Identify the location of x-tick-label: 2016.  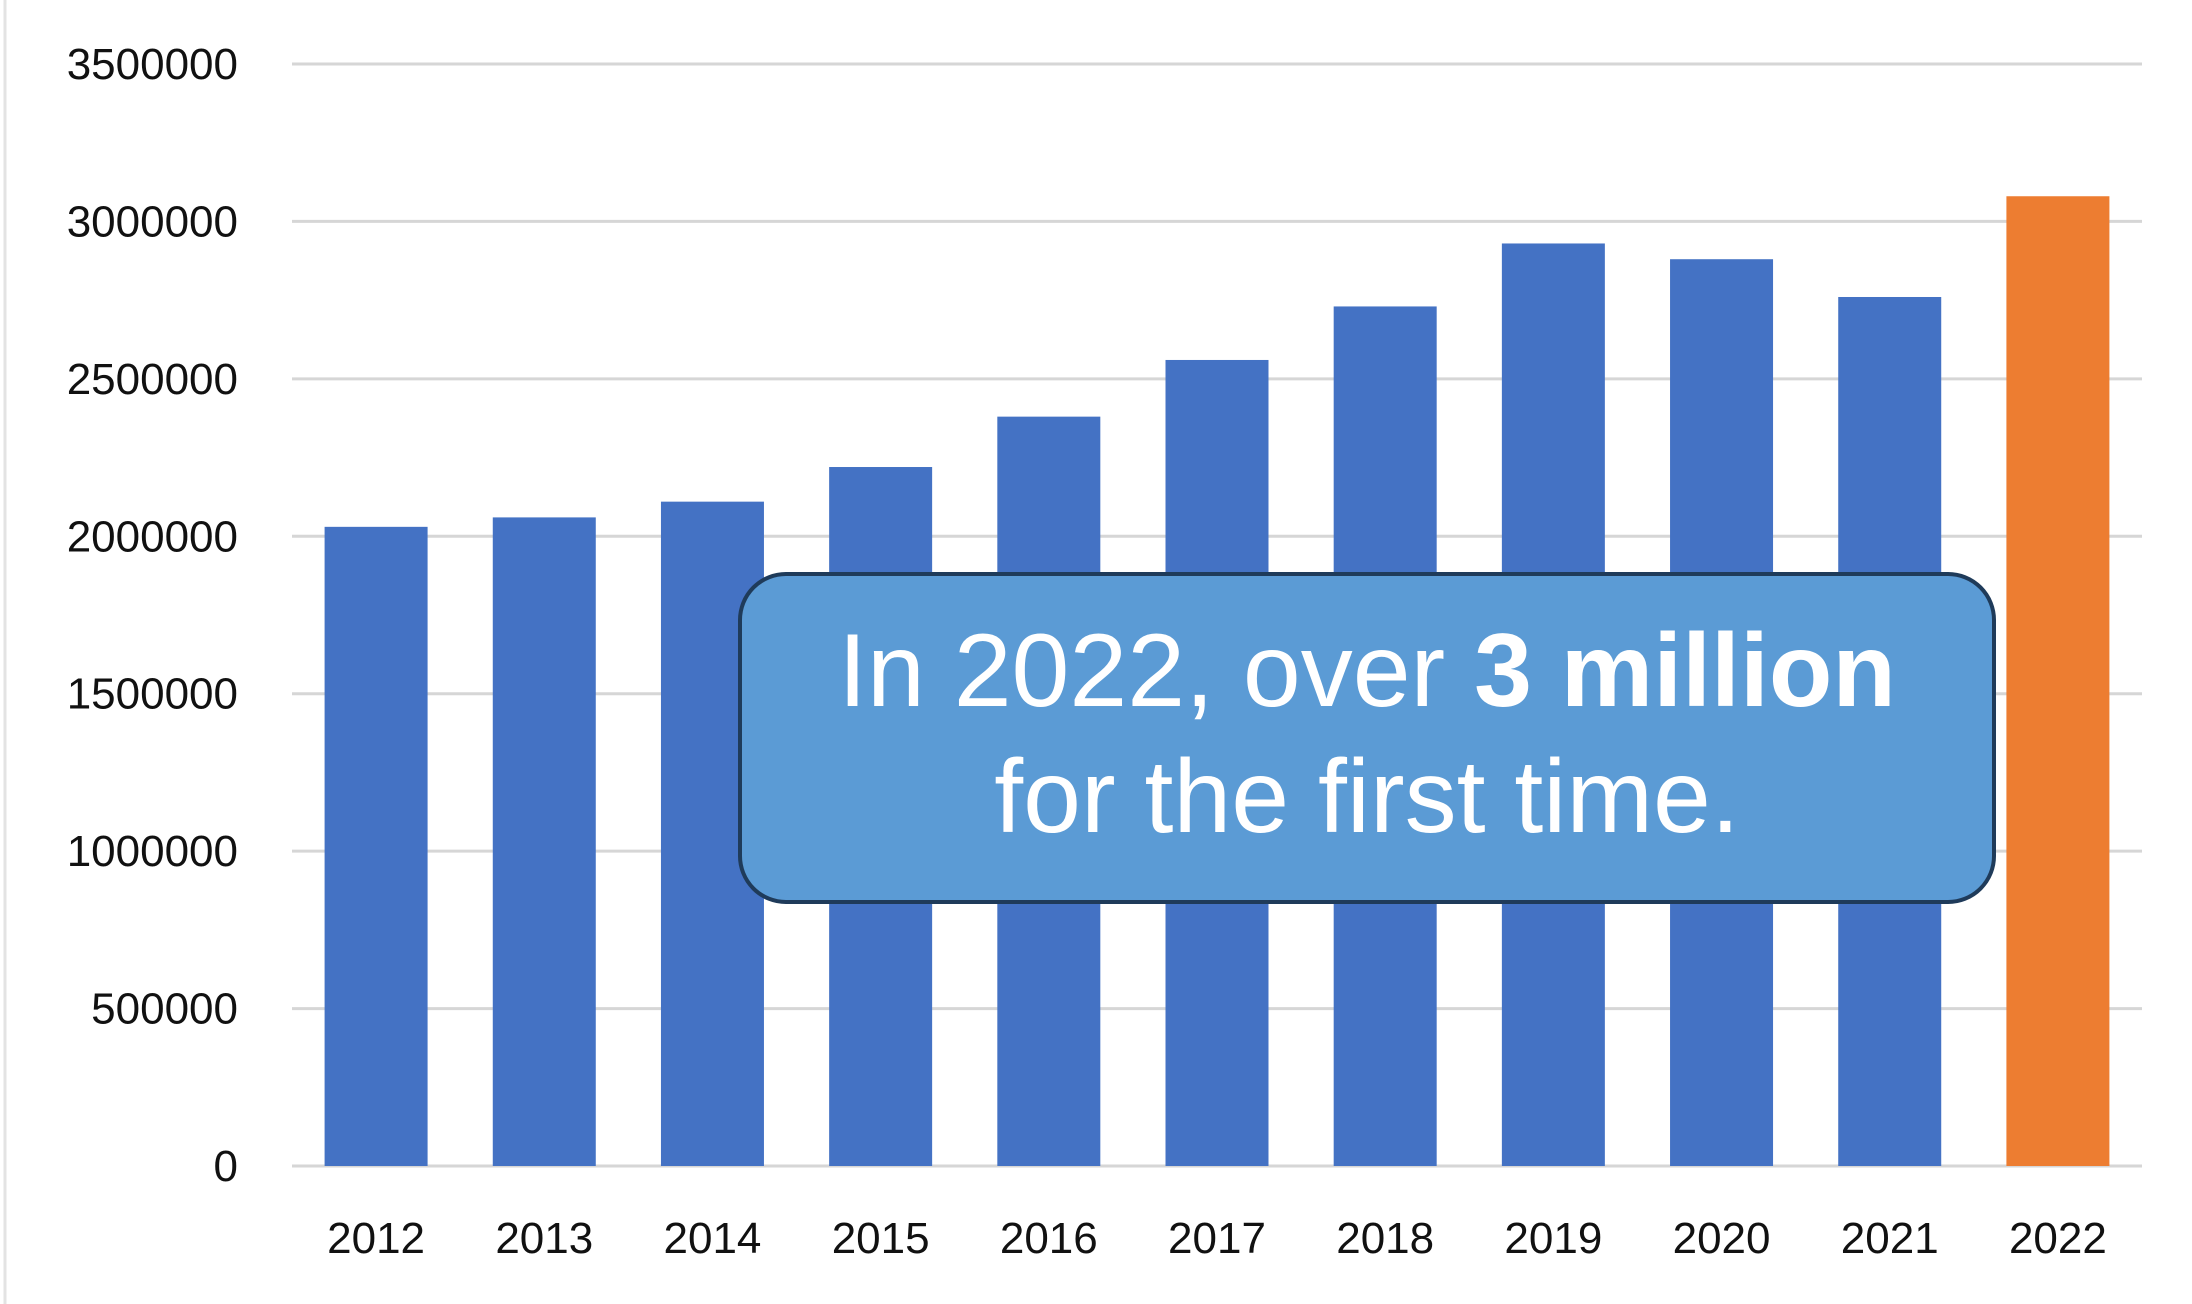
(1049, 1238).